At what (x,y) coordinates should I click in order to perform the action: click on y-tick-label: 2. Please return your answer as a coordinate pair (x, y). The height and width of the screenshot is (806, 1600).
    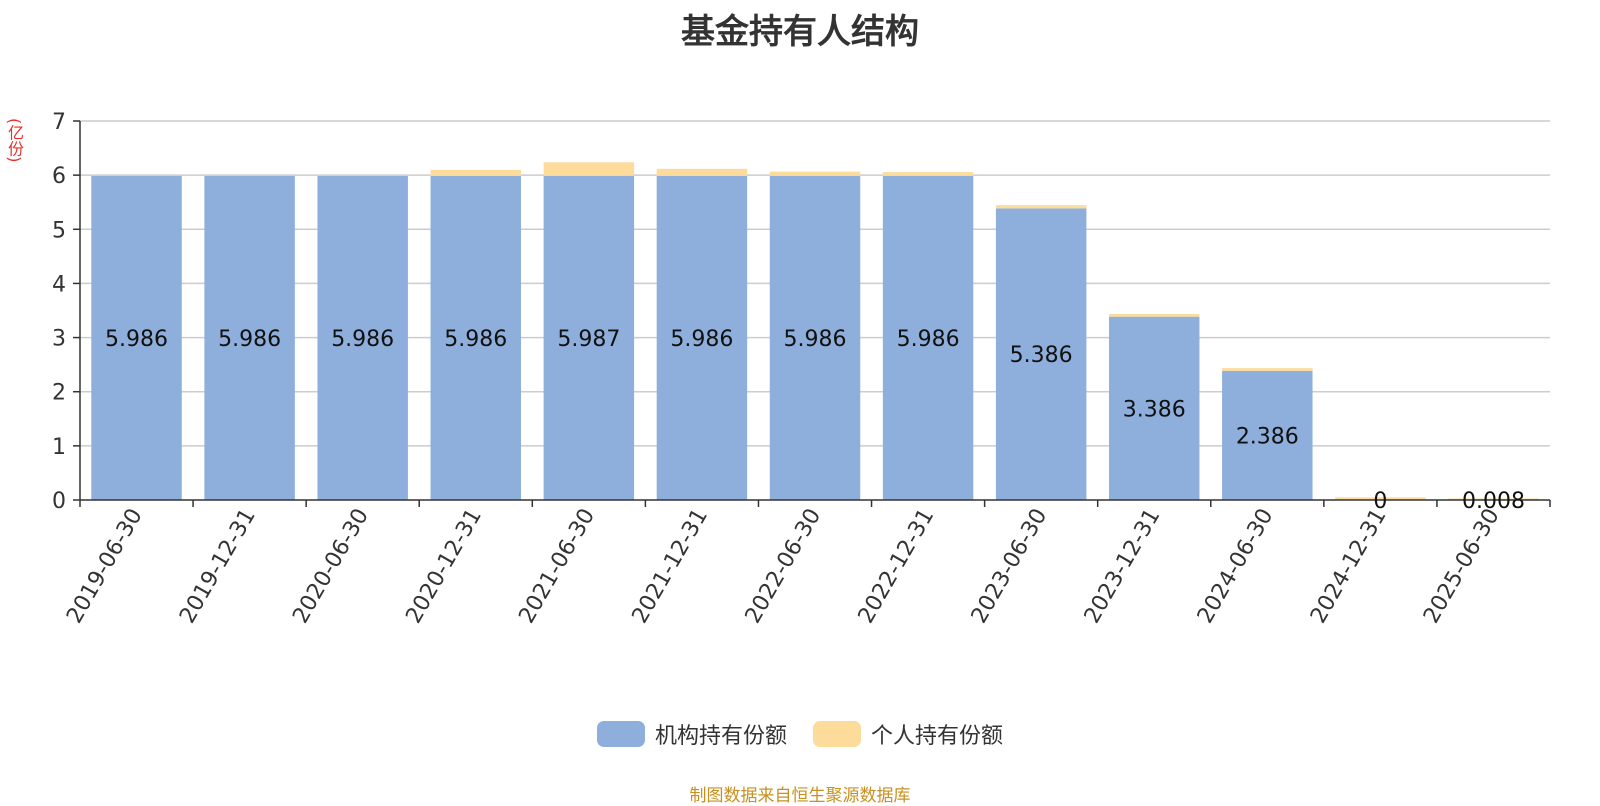
    Looking at the image, I should click on (59, 393).